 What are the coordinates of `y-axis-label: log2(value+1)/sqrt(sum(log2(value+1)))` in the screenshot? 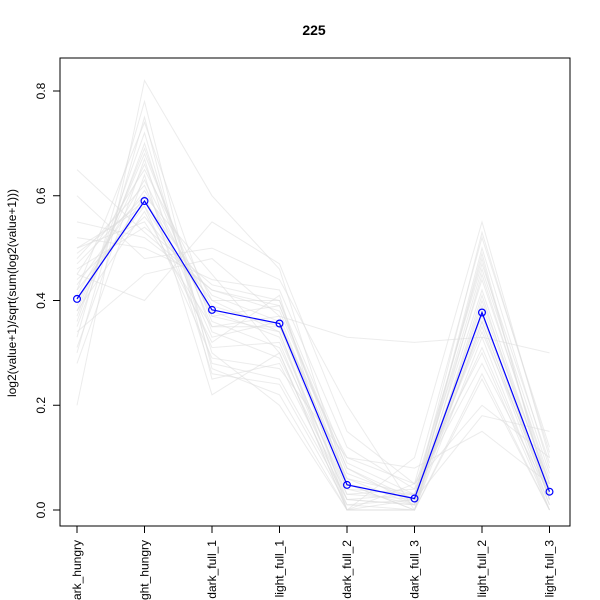 It's located at (12, 293).